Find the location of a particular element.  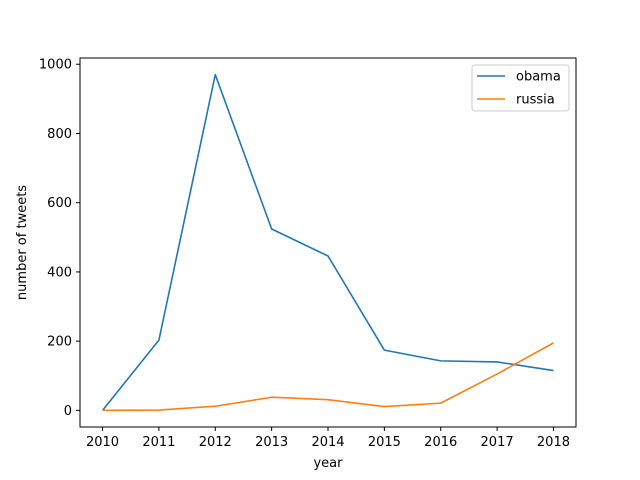

x-tick-label: 2018 is located at coordinates (553, 442).